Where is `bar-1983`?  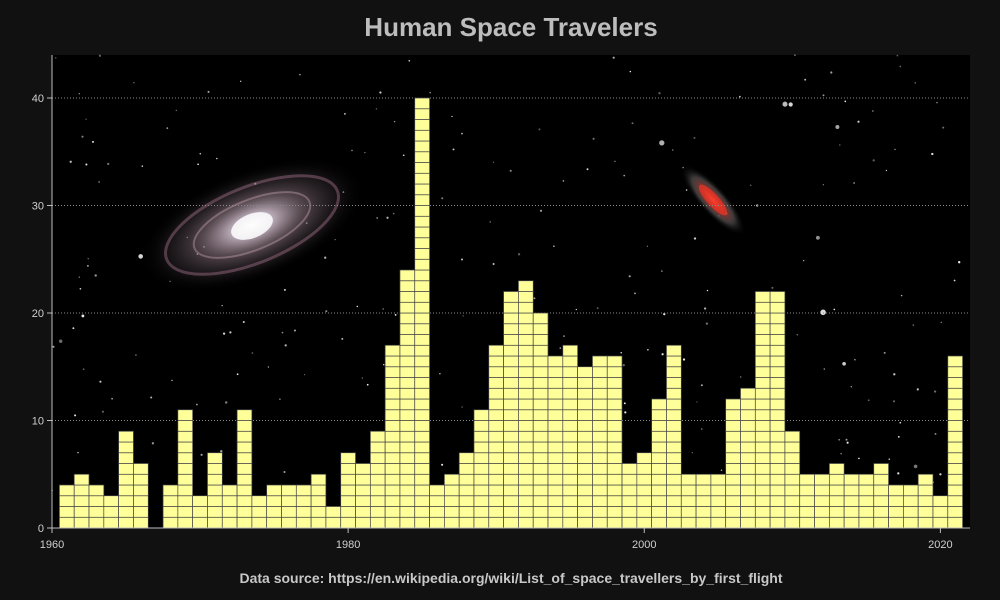
bar-1983 is located at coordinates (392, 436).